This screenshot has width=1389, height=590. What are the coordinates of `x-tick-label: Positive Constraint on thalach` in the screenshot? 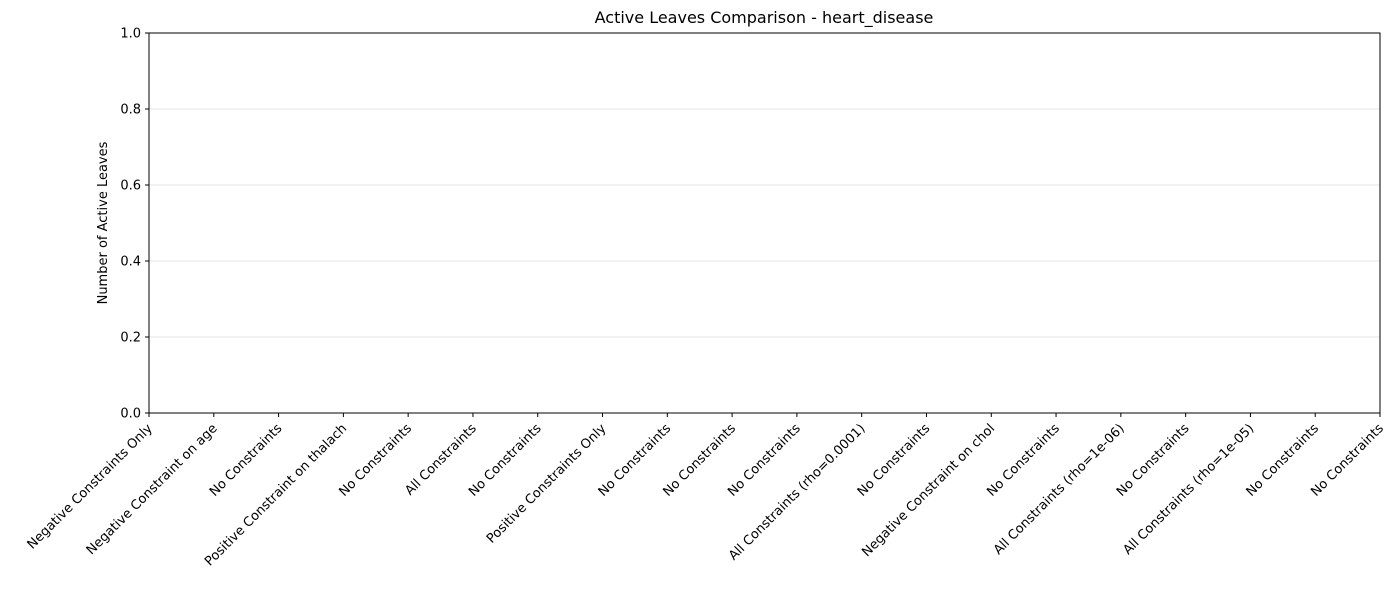 It's located at (276, 495).